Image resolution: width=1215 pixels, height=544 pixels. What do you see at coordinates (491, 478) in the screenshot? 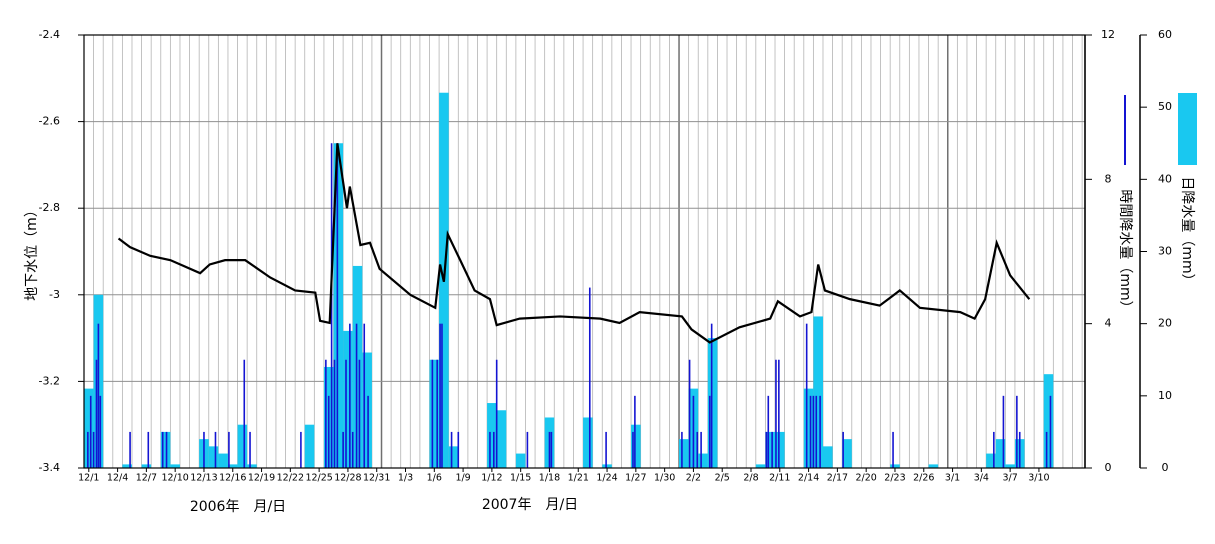
I see `x-tick-label: 1/12` at bounding box center [491, 478].